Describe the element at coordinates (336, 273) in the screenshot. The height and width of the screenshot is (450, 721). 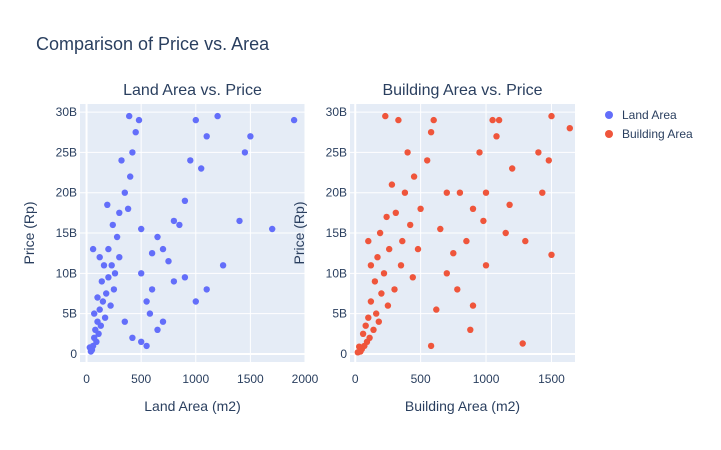
I see `y-tick-label-building: 10B` at that location.